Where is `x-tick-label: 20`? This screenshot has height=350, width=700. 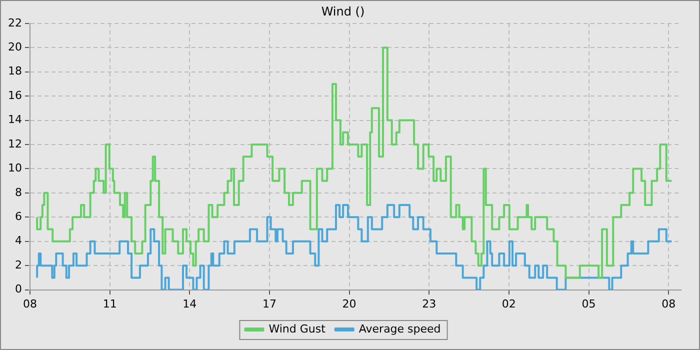
x-tick-label: 20 is located at coordinates (349, 303).